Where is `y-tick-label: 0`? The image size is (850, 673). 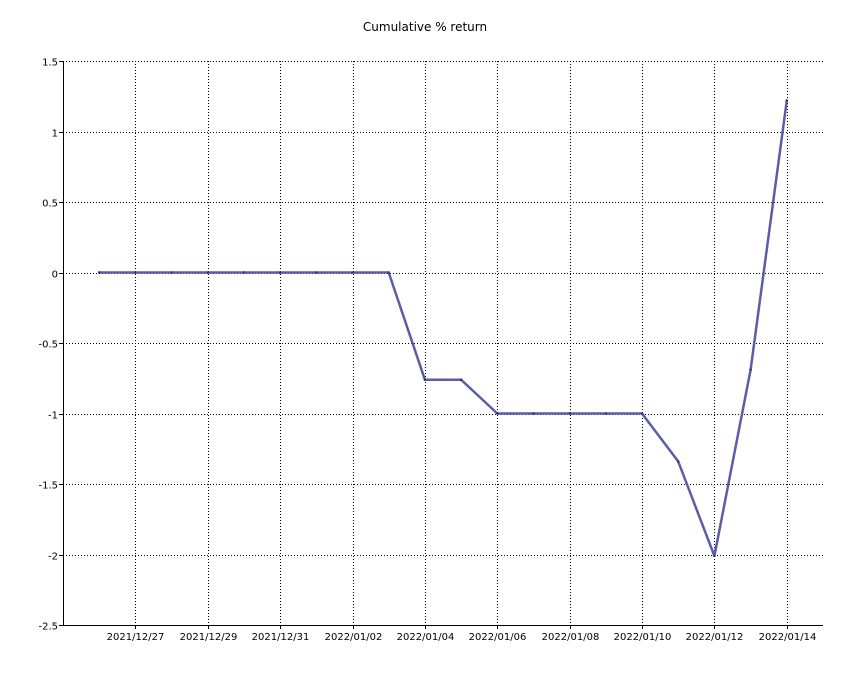
y-tick-label: 0 is located at coordinates (55, 275).